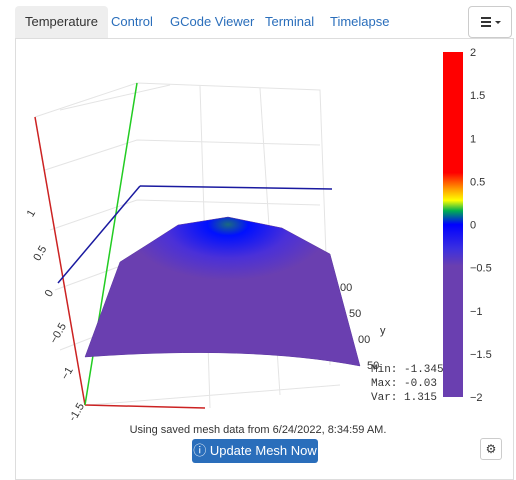  Describe the element at coordinates (360, 21) in the screenshot. I see `tab: Timelapse` at that location.